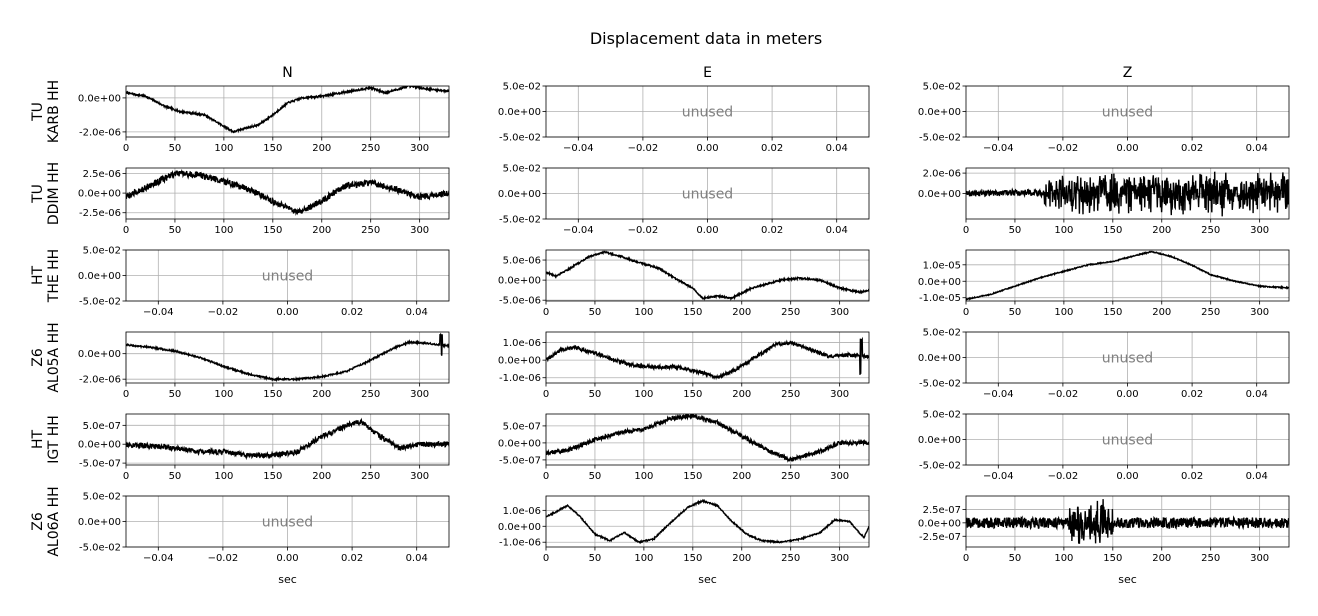 The width and height of the screenshot is (1318, 616). What do you see at coordinates (102, 174) in the screenshot?
I see `y-tick-label: 2.5e-06` at bounding box center [102, 174].